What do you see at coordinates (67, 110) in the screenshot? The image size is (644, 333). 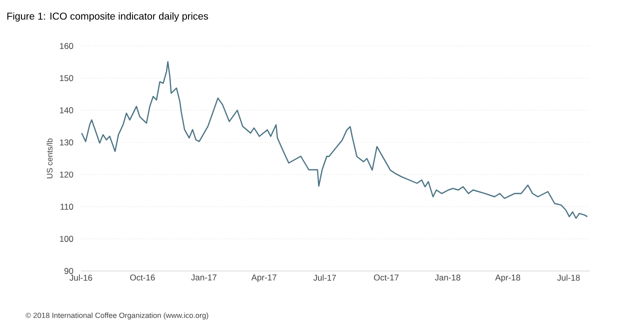 I see `y-tick-label: 140` at bounding box center [67, 110].